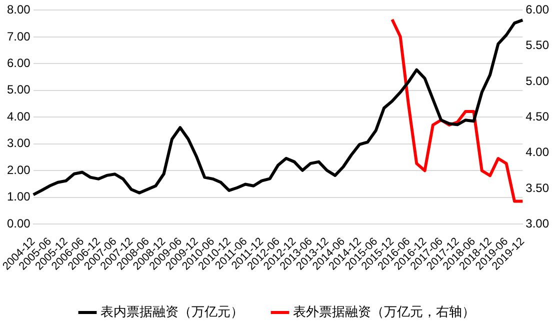 The width and height of the screenshot is (558, 333). I want to click on y-tick-label: 2.00, so click(18, 169).